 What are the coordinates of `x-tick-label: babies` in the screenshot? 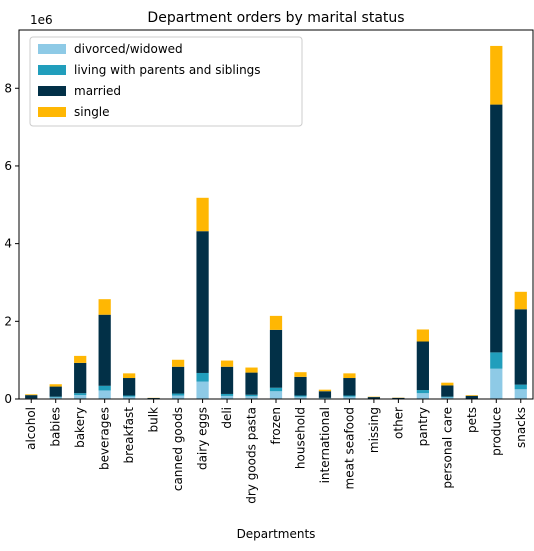 It's located at (56, 427).